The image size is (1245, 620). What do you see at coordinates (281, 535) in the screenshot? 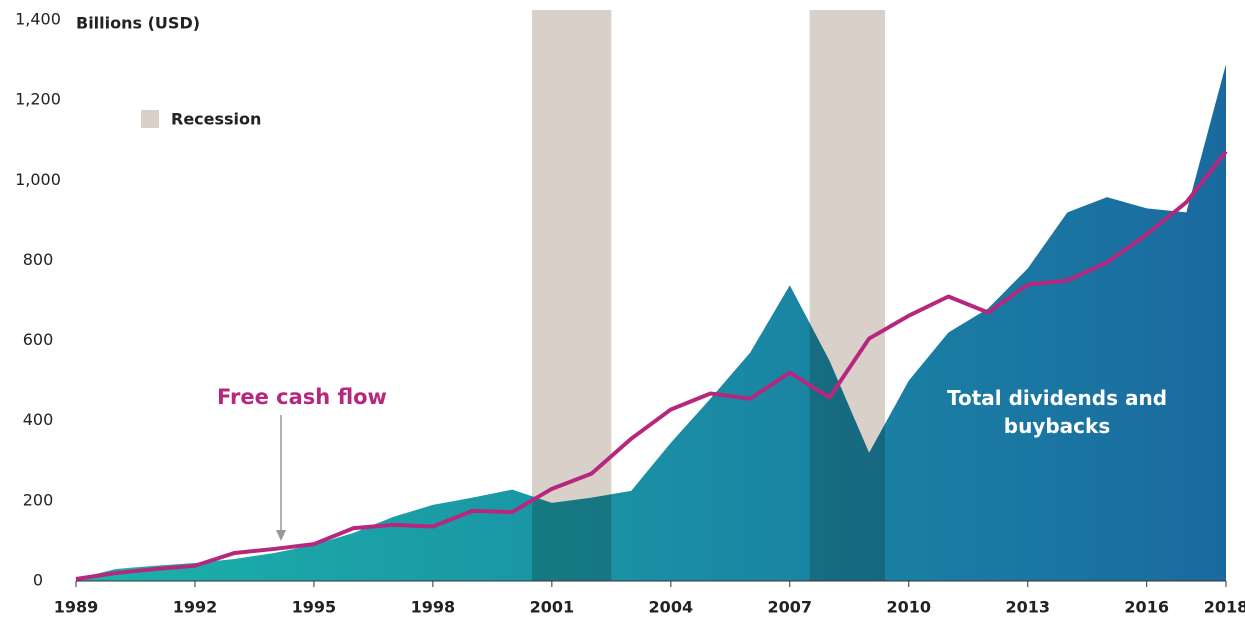
I see `annotation-arrowhead` at bounding box center [281, 535].